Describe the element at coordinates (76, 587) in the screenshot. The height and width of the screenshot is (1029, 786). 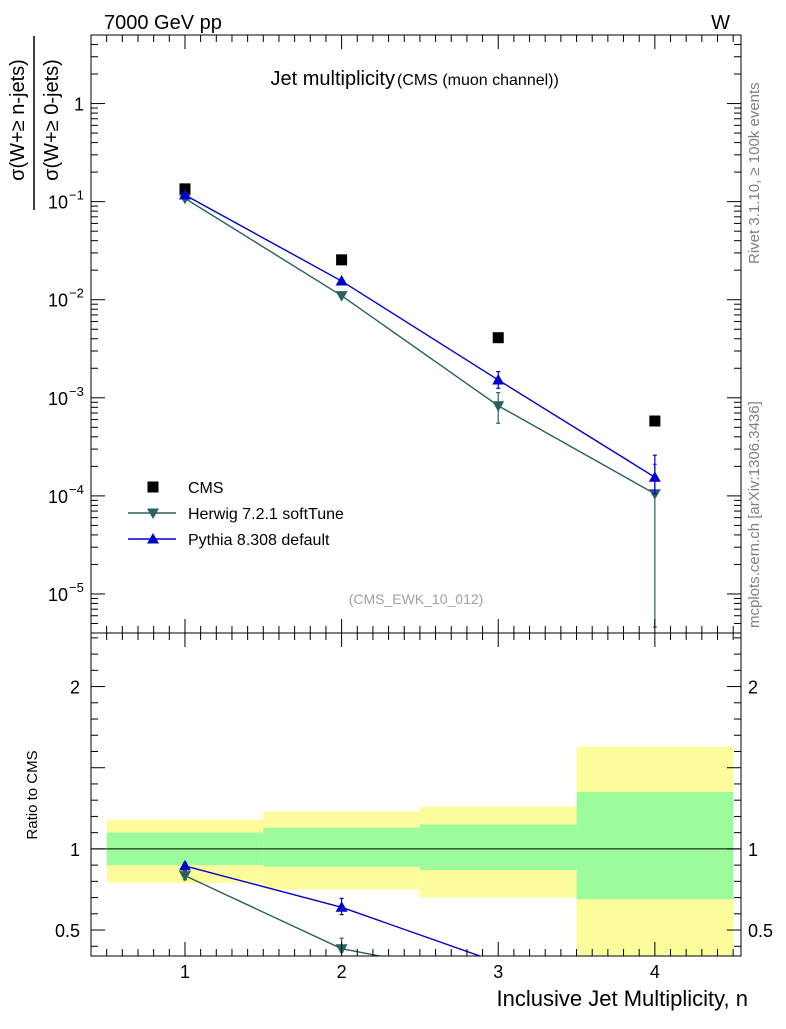
I see `y-tick-exponent: −5` at that location.